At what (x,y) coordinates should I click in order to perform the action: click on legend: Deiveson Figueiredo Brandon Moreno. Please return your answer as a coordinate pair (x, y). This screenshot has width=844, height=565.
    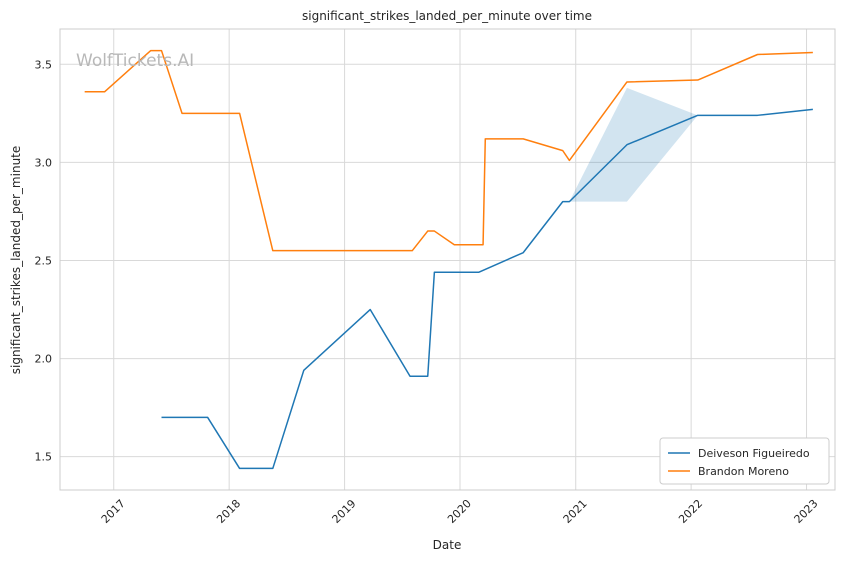
    Looking at the image, I should click on (744, 461).